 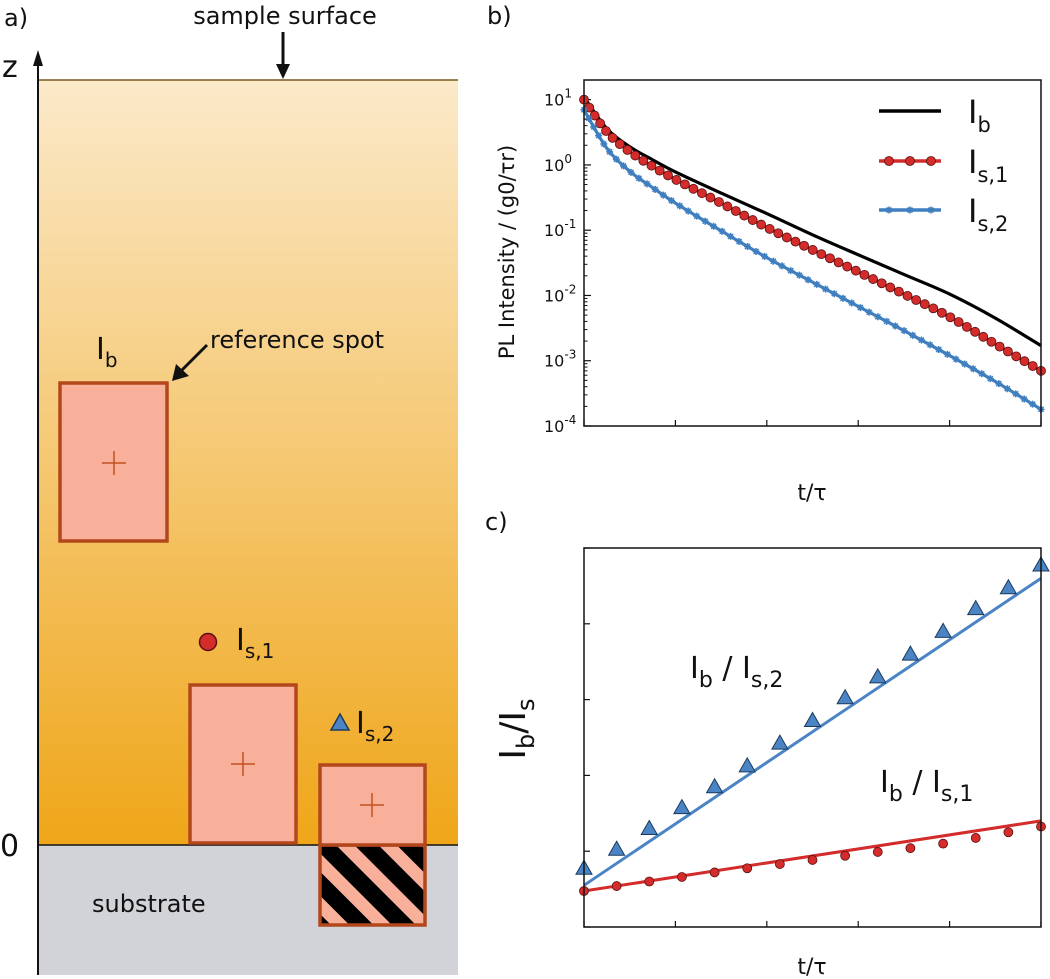 I want to click on legend-label: Ib, so click(x=979, y=115).